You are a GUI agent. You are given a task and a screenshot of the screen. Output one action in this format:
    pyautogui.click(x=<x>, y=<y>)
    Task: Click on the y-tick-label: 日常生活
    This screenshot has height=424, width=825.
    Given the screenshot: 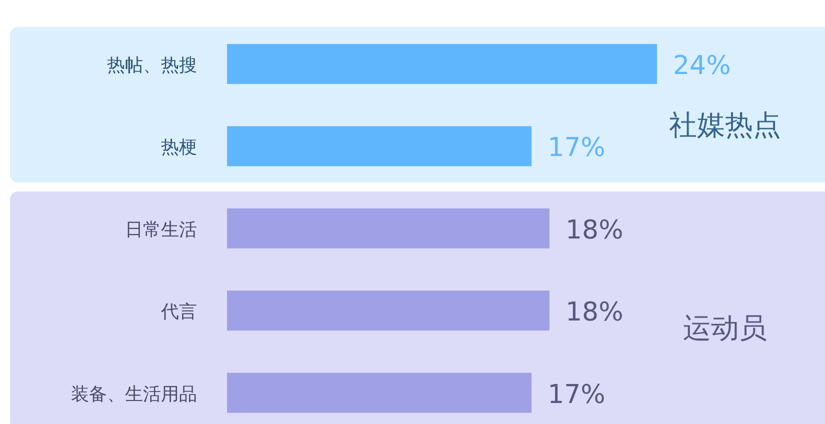 What is the action you would take?
    pyautogui.click(x=161, y=229)
    